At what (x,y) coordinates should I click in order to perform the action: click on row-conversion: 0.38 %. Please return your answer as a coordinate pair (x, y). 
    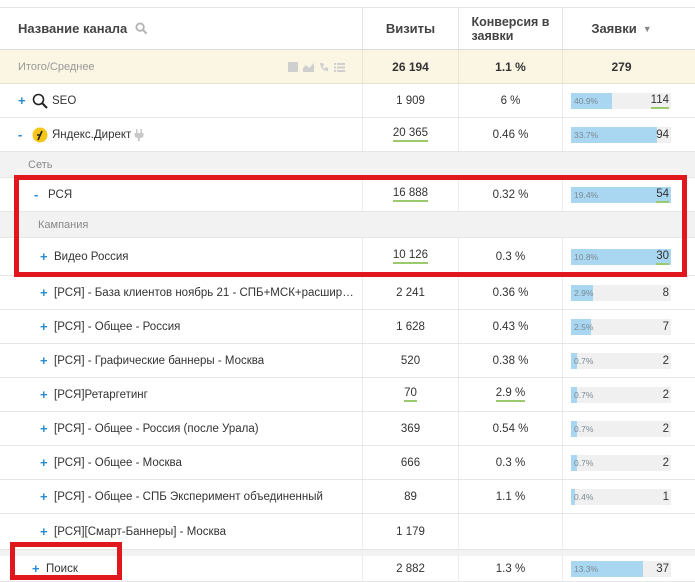
    Looking at the image, I should click on (510, 360).